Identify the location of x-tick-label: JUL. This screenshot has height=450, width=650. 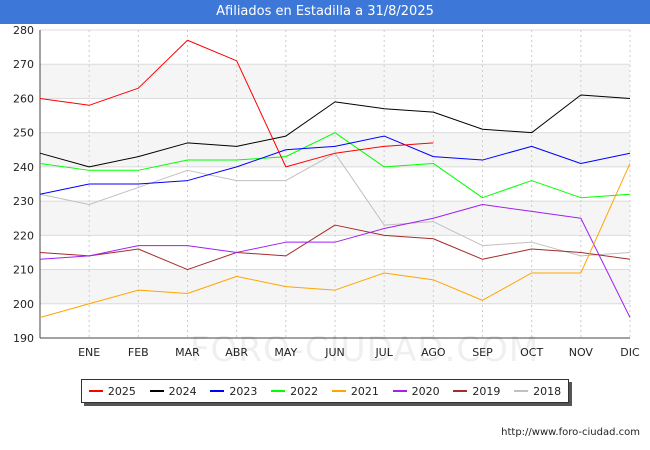
(383, 352).